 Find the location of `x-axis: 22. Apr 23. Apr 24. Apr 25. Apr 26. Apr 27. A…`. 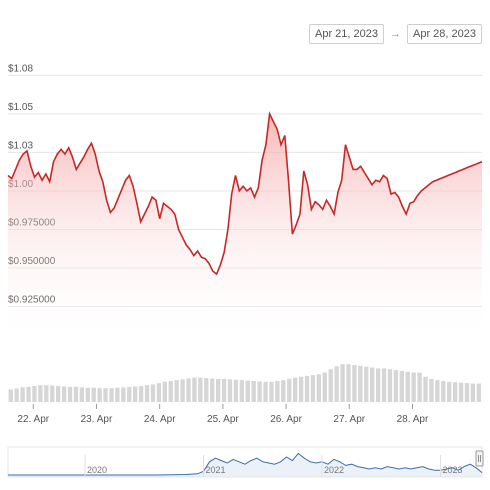

x-axis: 22. Apr 23. Apr 24. Apr 25. Apr 26. Apr 27. A… is located at coordinates (223, 414).